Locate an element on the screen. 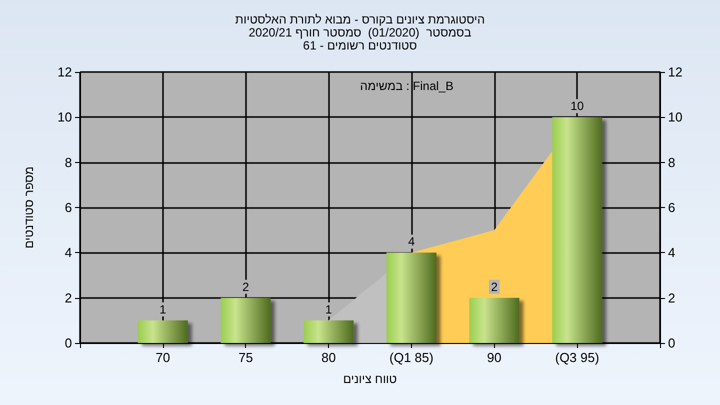  chart-title: היסטוגרמת ציונים בקורס - מבוא לתורת האלסטיות is located at coordinates (360, 19).